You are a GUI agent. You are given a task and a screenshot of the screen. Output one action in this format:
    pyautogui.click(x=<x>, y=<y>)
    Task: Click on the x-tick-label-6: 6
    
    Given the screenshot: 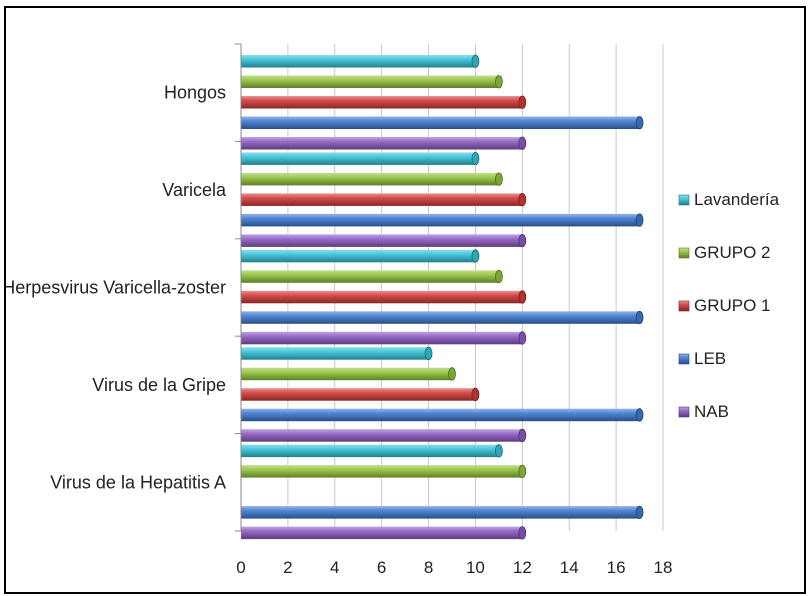 What is the action you would take?
    pyautogui.click(x=381, y=567)
    